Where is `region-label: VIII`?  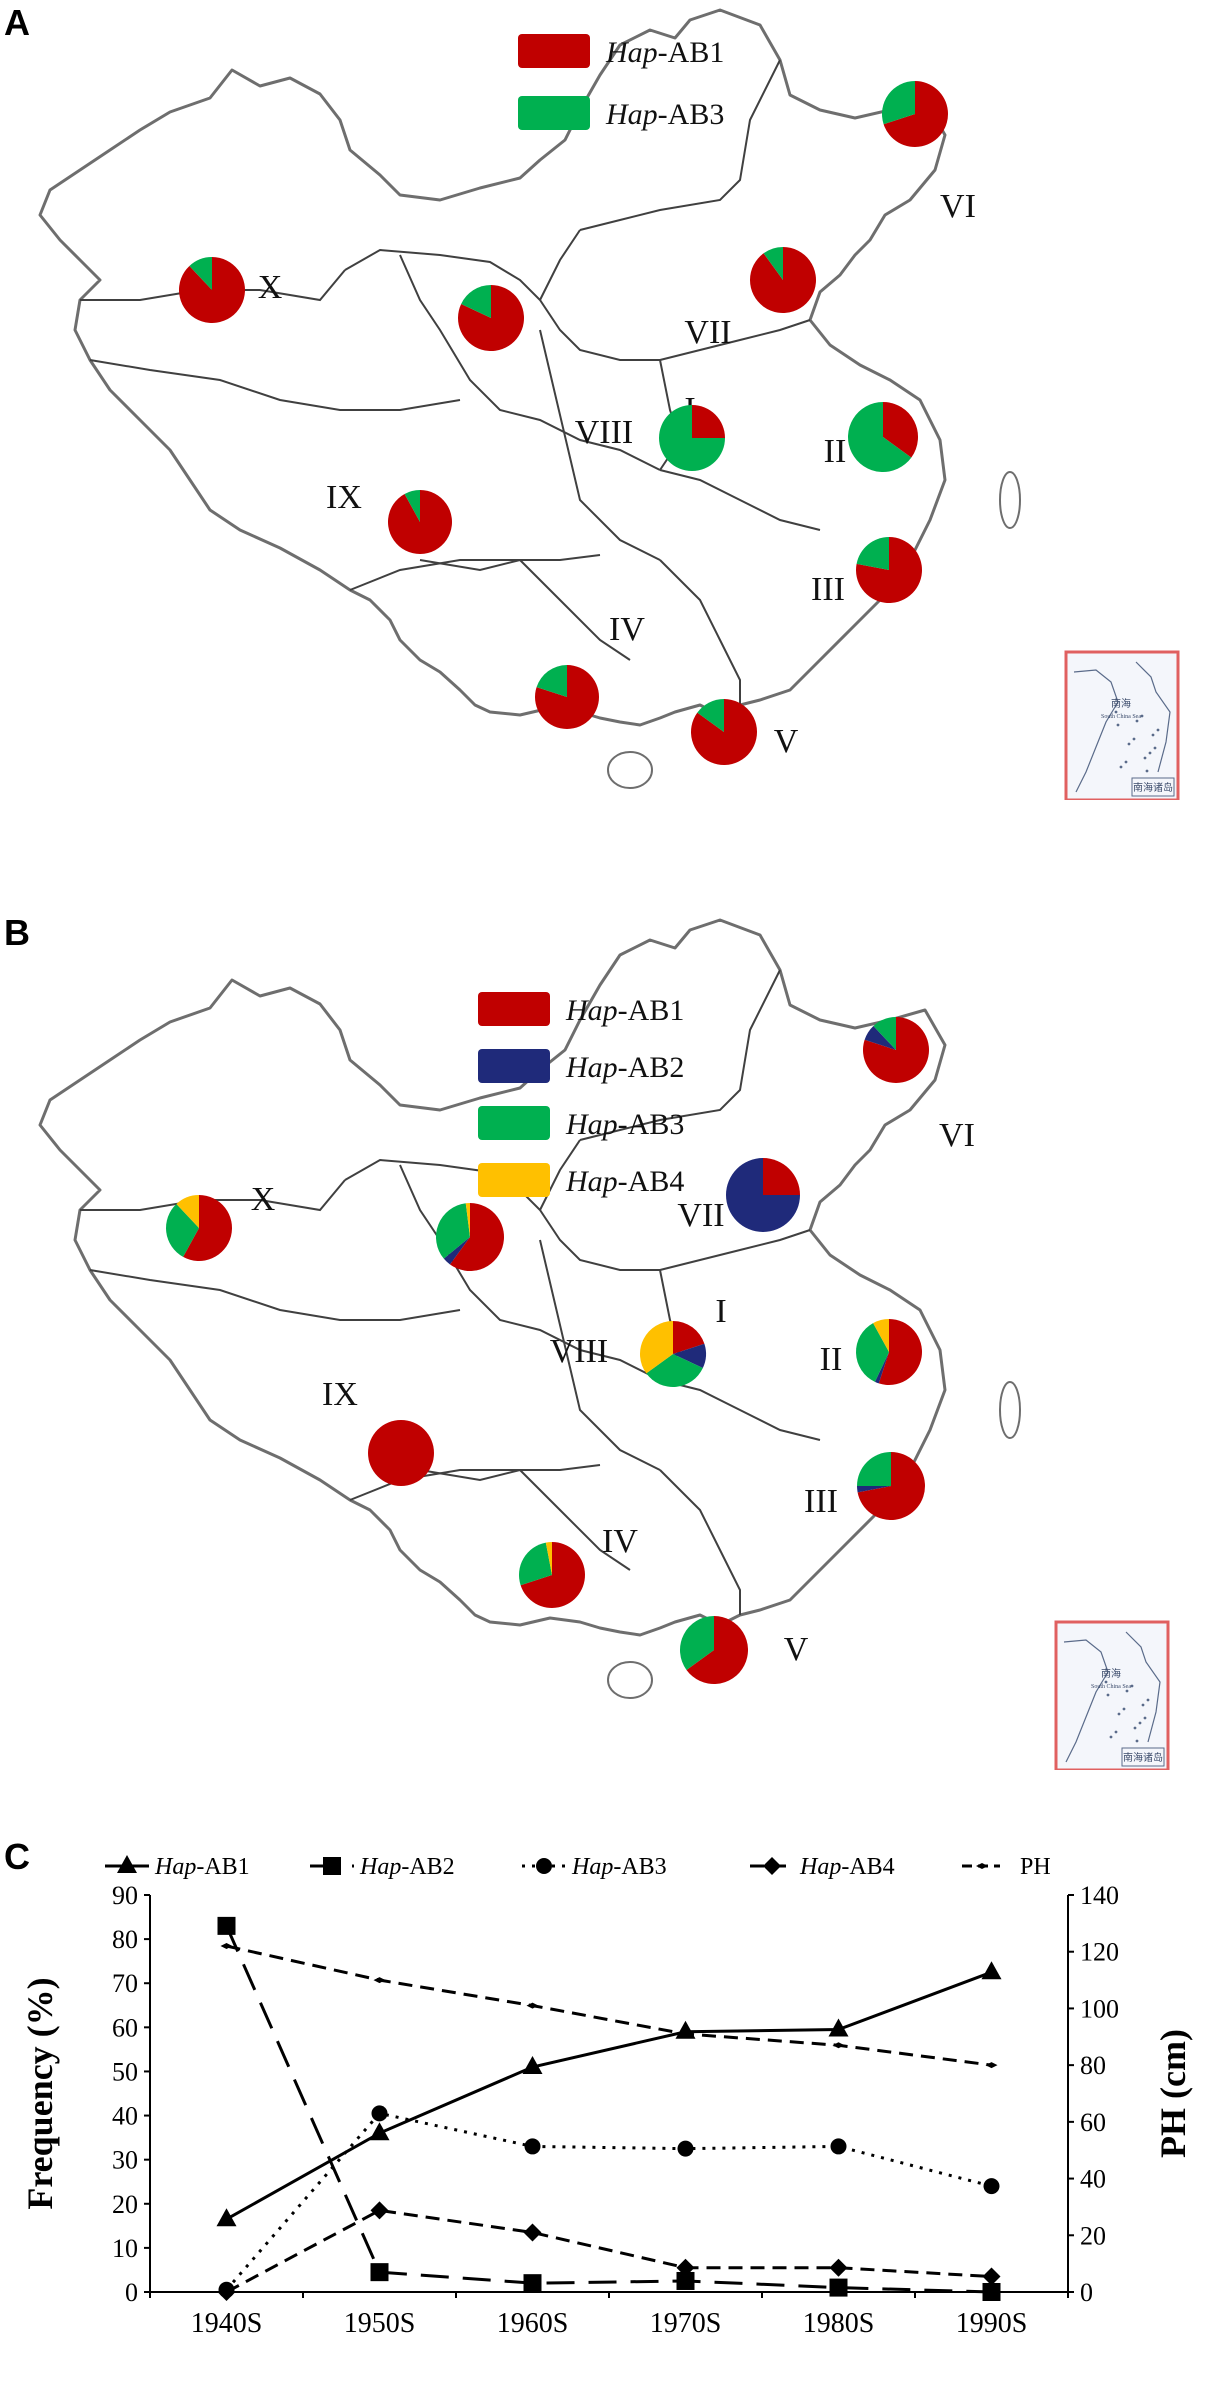
region-label: VIII is located at coordinates (604, 432).